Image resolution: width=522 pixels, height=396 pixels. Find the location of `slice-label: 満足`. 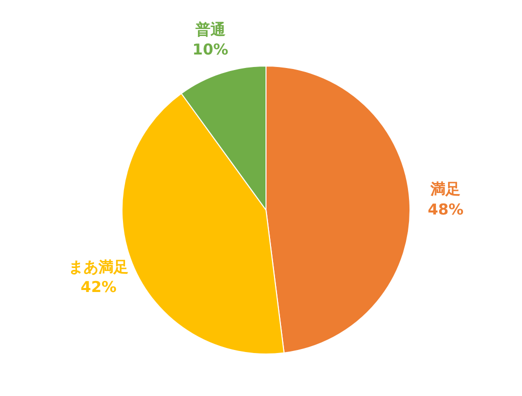

slice-label: 満足 is located at coordinates (445, 189).